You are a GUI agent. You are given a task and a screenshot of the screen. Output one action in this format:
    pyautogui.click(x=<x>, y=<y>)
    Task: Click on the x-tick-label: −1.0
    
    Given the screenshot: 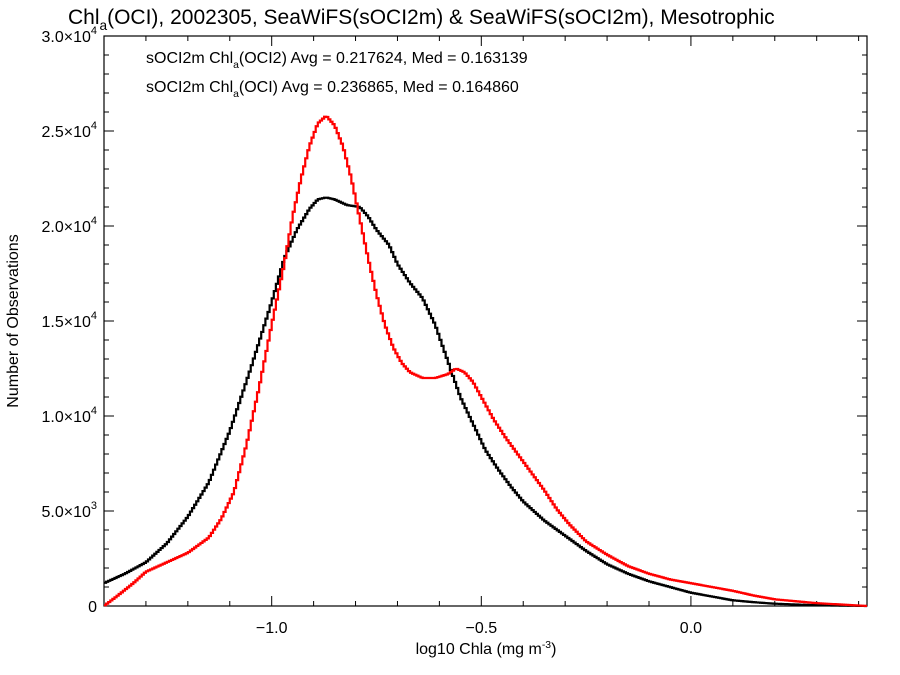 What is the action you would take?
    pyautogui.click(x=272, y=628)
    